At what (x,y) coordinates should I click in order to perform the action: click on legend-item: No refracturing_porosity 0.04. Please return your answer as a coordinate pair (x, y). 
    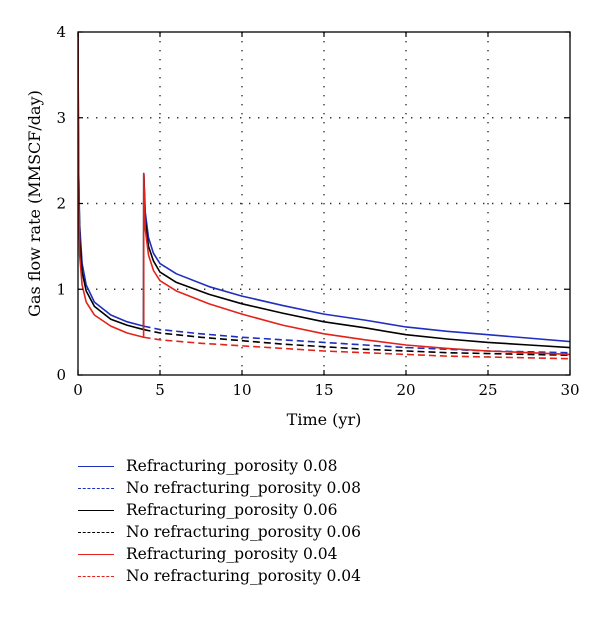
    Looking at the image, I should click on (278, 576).